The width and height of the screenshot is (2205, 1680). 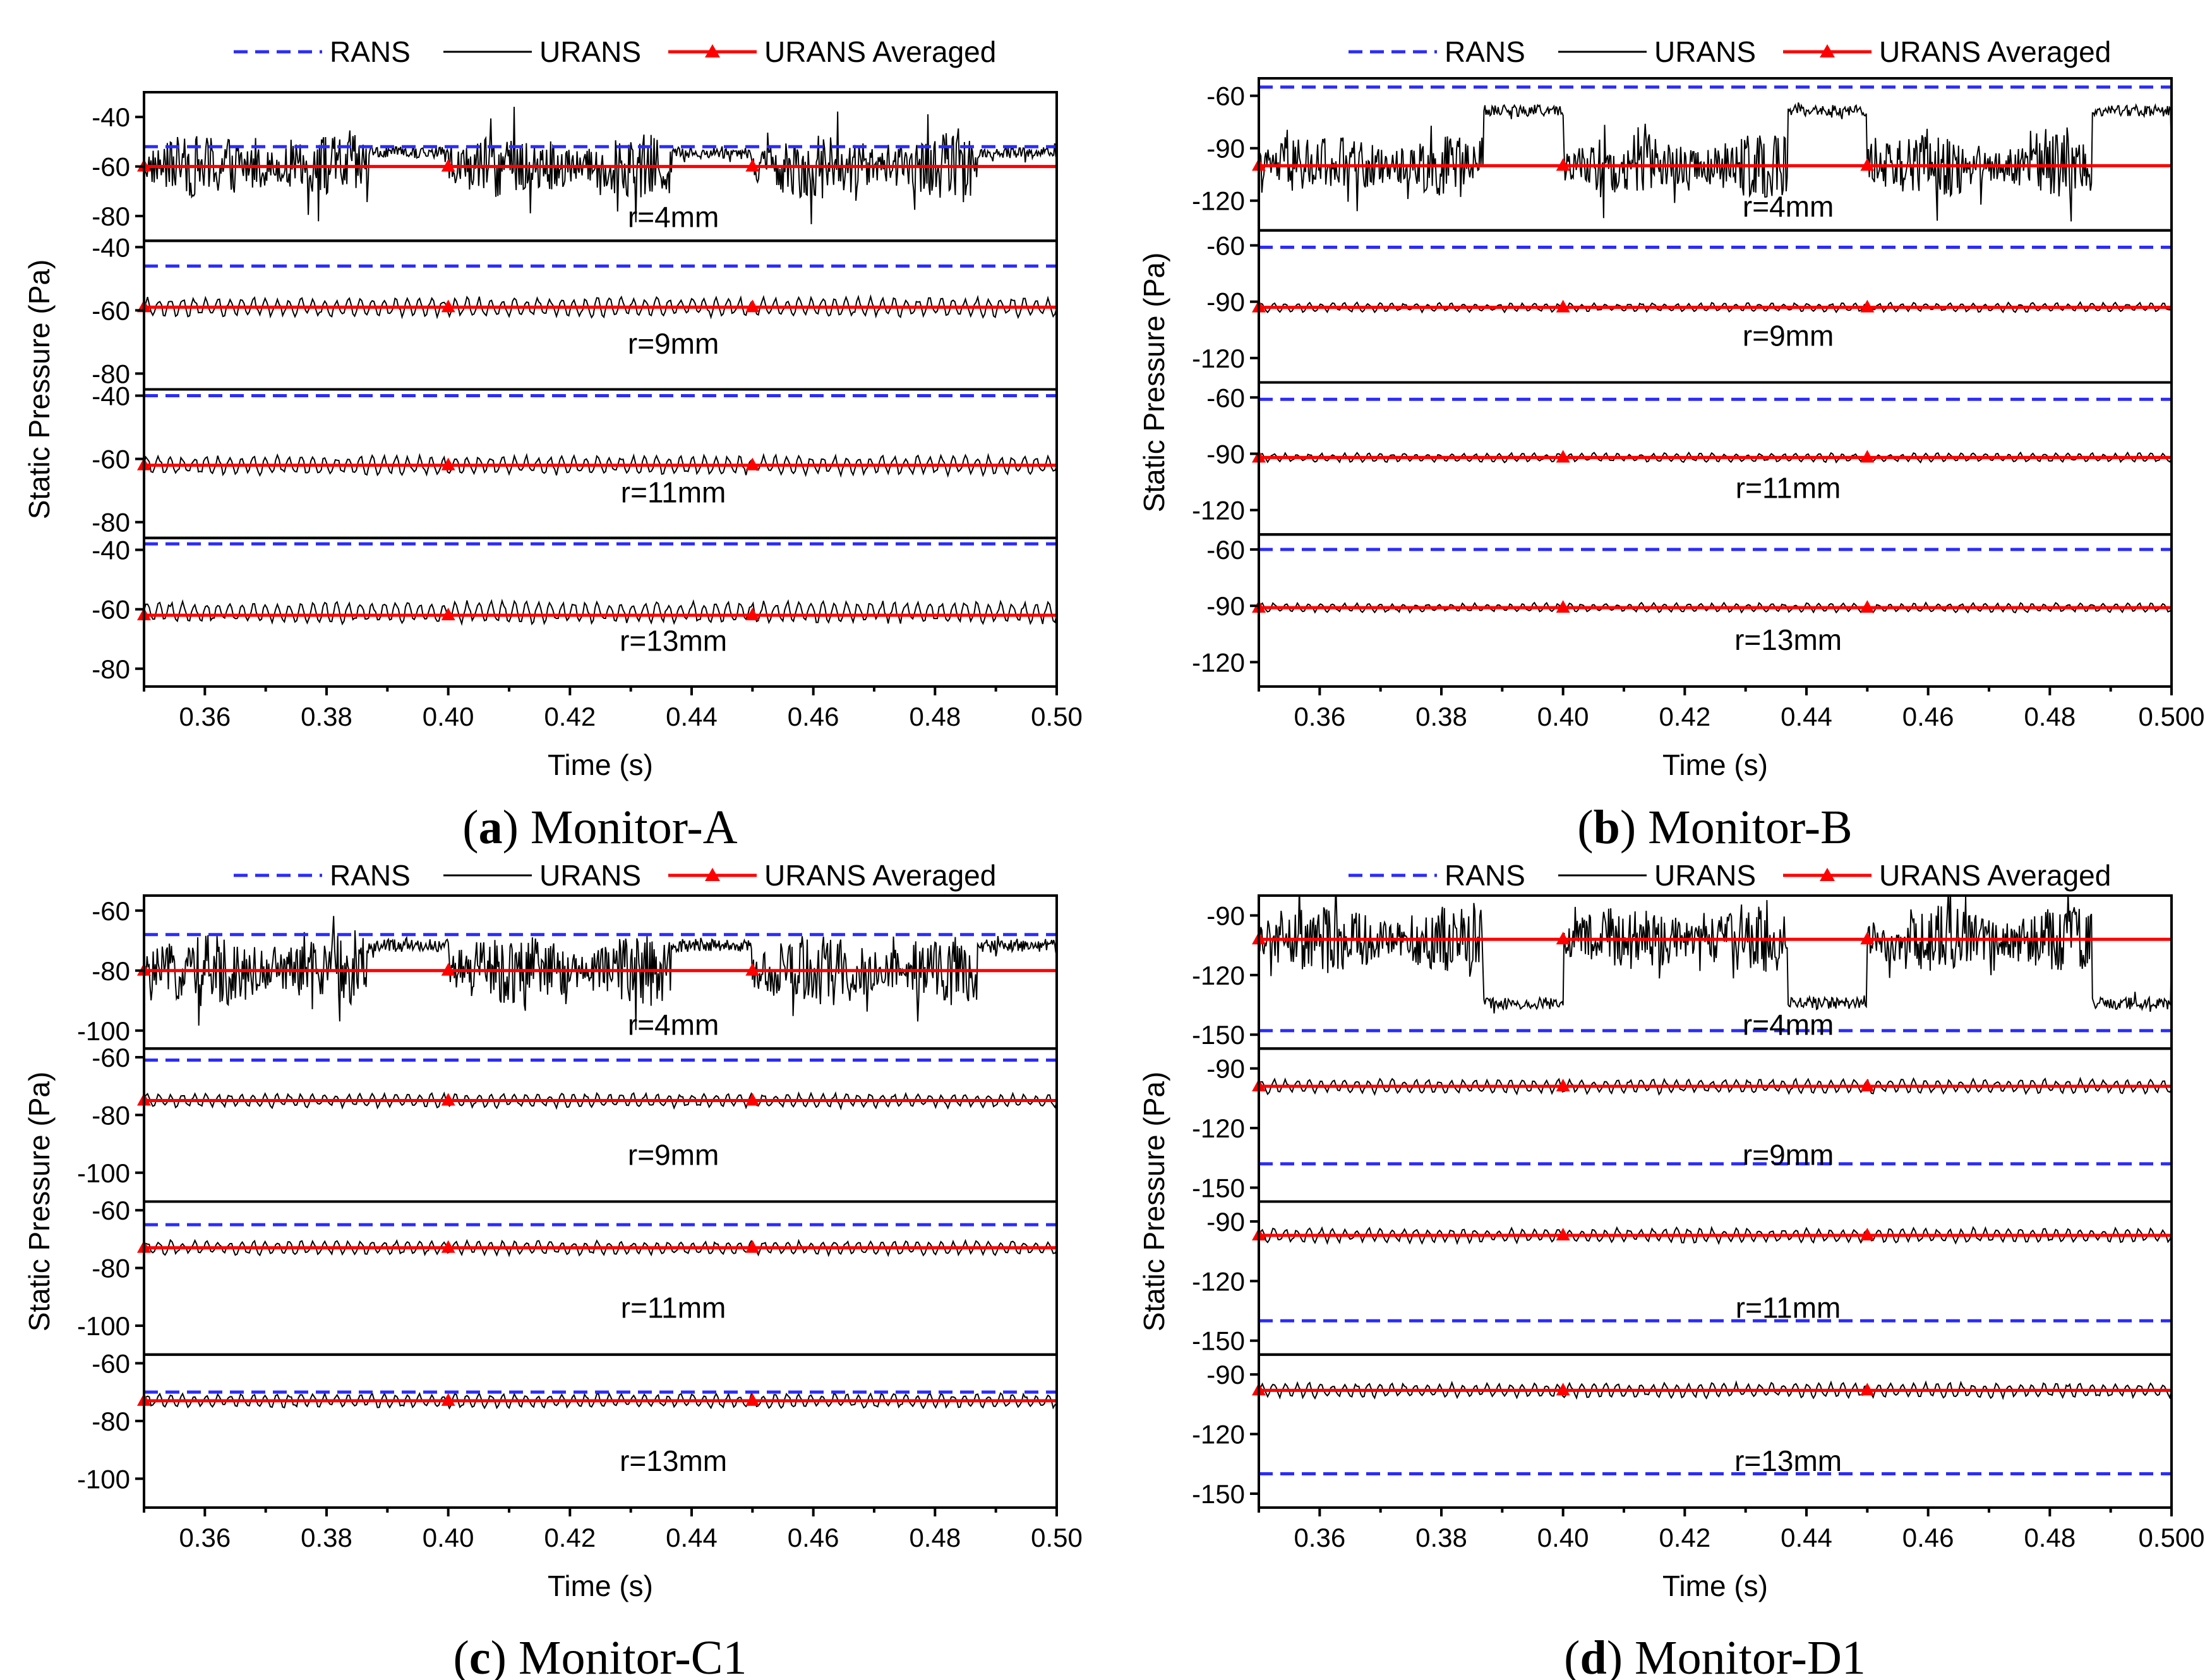 What do you see at coordinates (813, 1537) in the screenshot?
I see `x-tick-label: 0.46` at bounding box center [813, 1537].